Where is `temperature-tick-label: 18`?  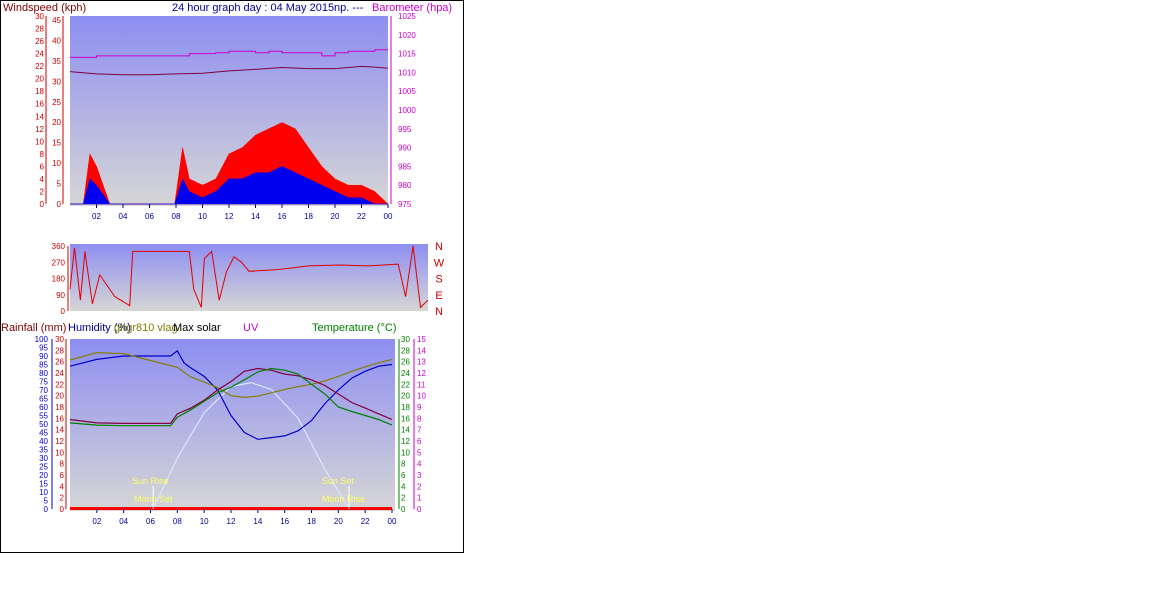
temperature-tick-label: 18 is located at coordinates (405, 407).